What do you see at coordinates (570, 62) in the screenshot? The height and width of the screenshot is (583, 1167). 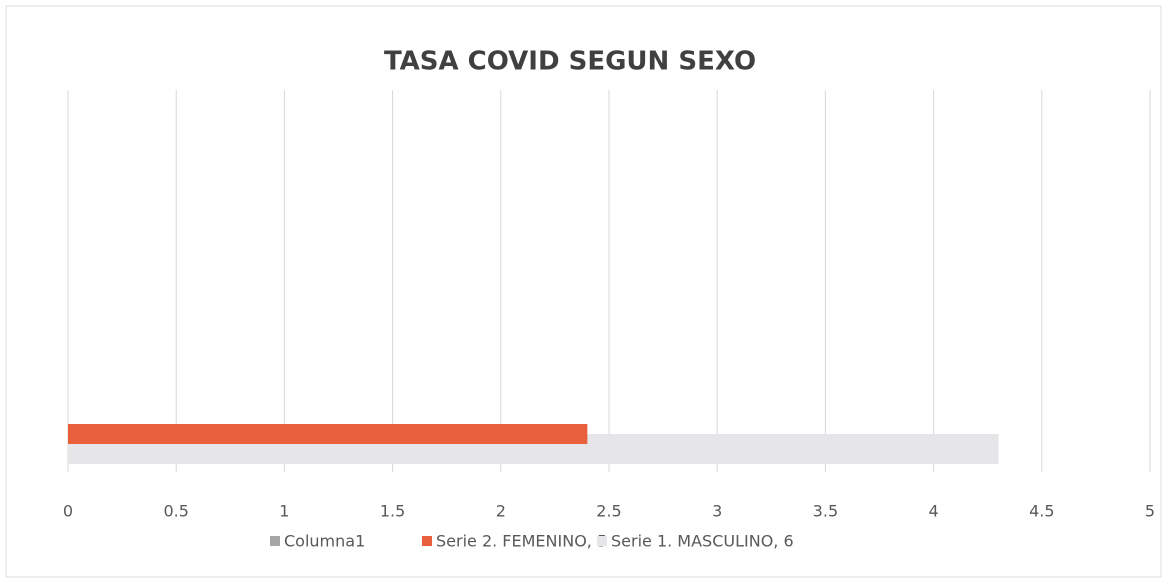 I see `chart-title: TASA COVID SEGUN SEXO` at bounding box center [570, 62].